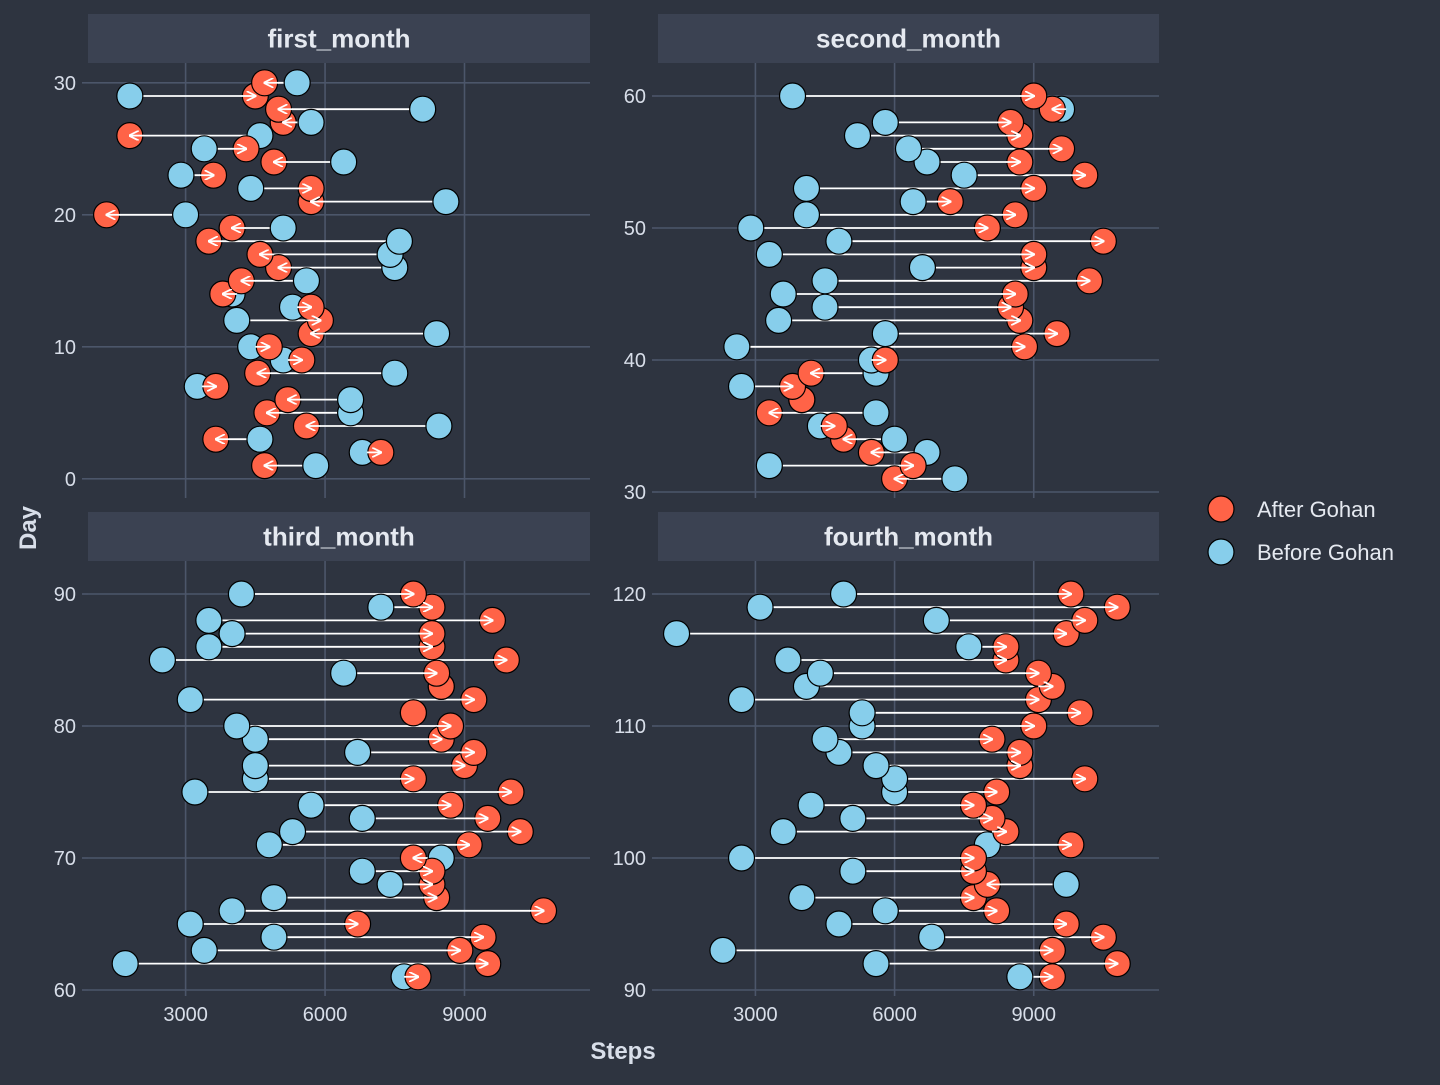 The width and height of the screenshot is (1440, 1085). I want to click on legend: After Gohan Before Gohan, so click(1300, 530).